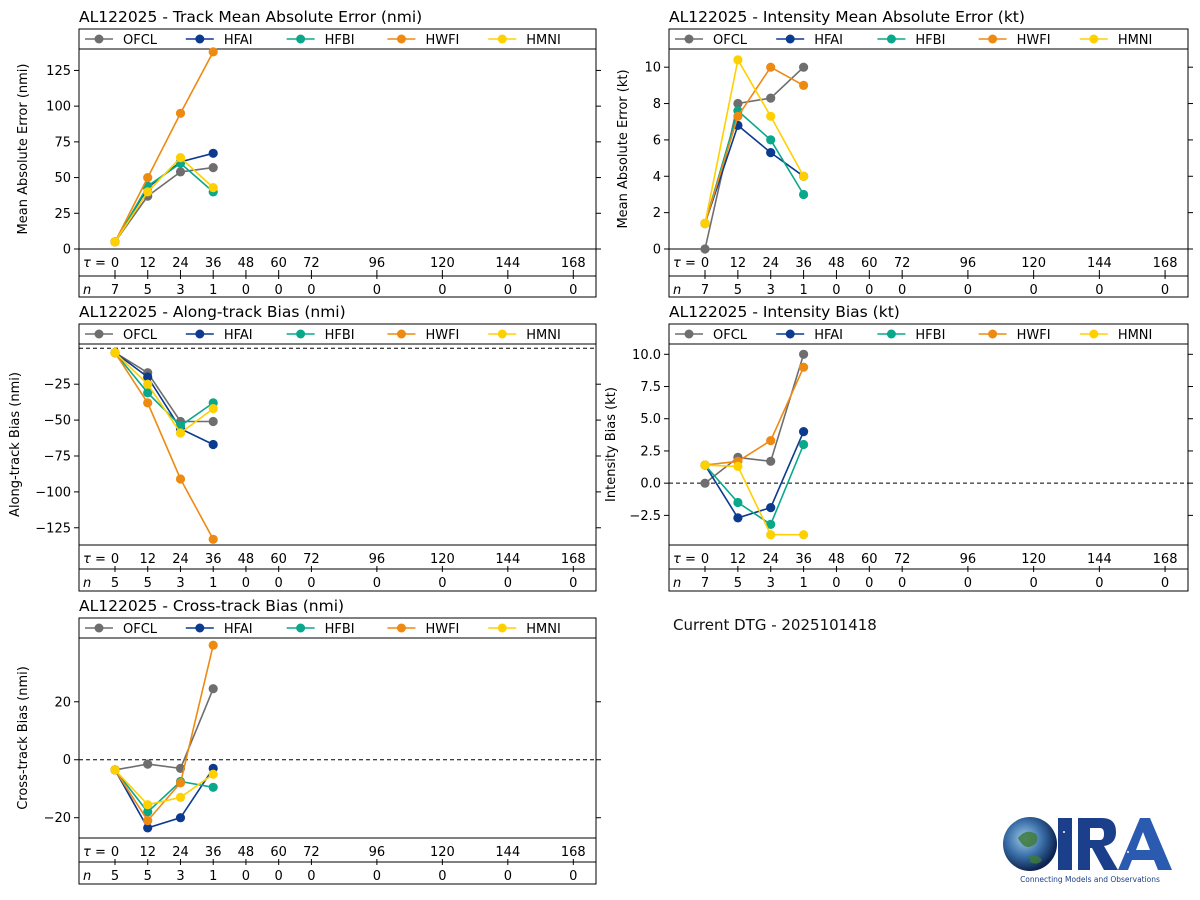 Image resolution: width=1200 pixels, height=900 pixels. I want to click on y-tick-label: −25, so click(57, 385).